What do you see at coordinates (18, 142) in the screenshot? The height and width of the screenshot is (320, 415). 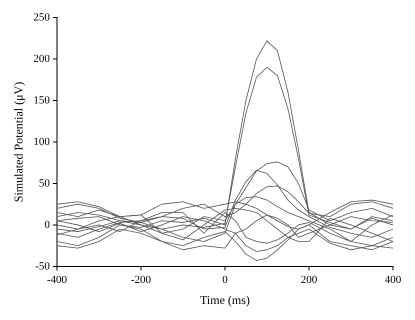 I see `y-axis-title: Simulated Potential (μV)` at bounding box center [18, 142].